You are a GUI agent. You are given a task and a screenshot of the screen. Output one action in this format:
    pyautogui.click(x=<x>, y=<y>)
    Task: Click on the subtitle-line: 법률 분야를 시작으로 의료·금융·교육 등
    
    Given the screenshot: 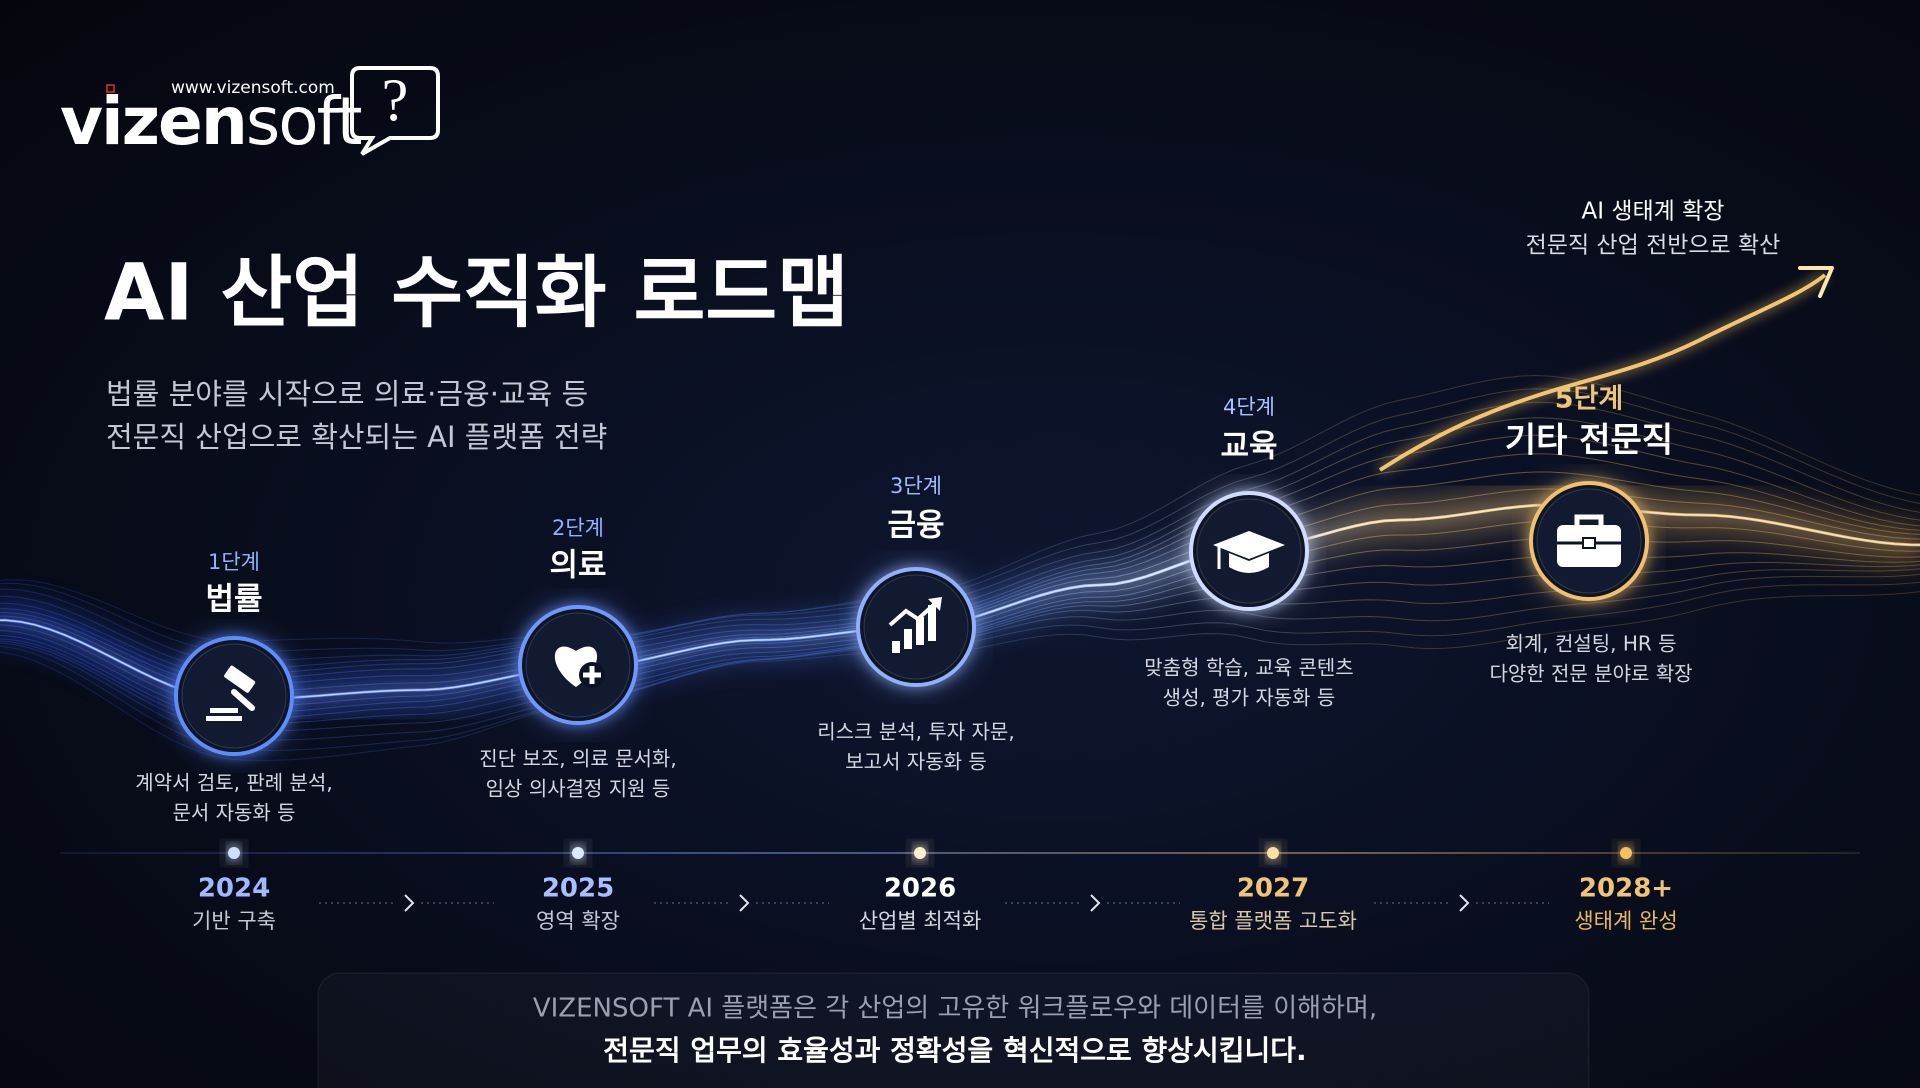 What is the action you would take?
    pyautogui.click(x=347, y=394)
    